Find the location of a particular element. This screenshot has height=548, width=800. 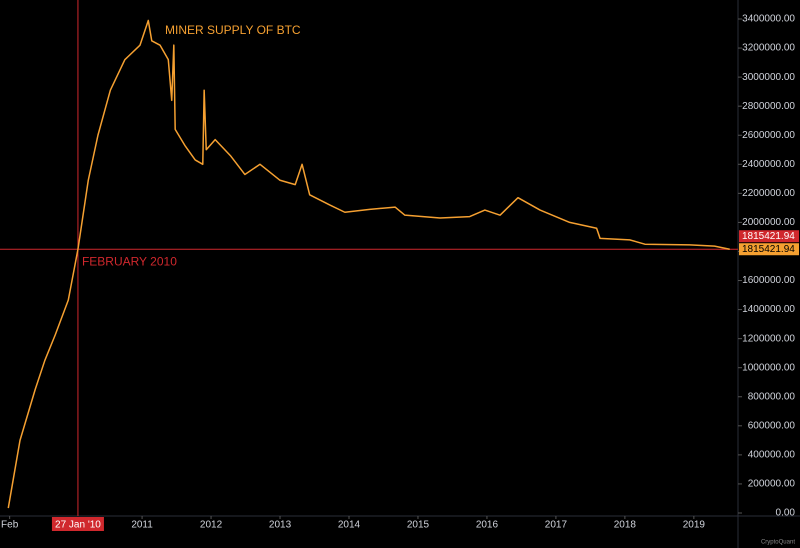

y-tick-label: 1200000.00 is located at coordinates (768, 338).